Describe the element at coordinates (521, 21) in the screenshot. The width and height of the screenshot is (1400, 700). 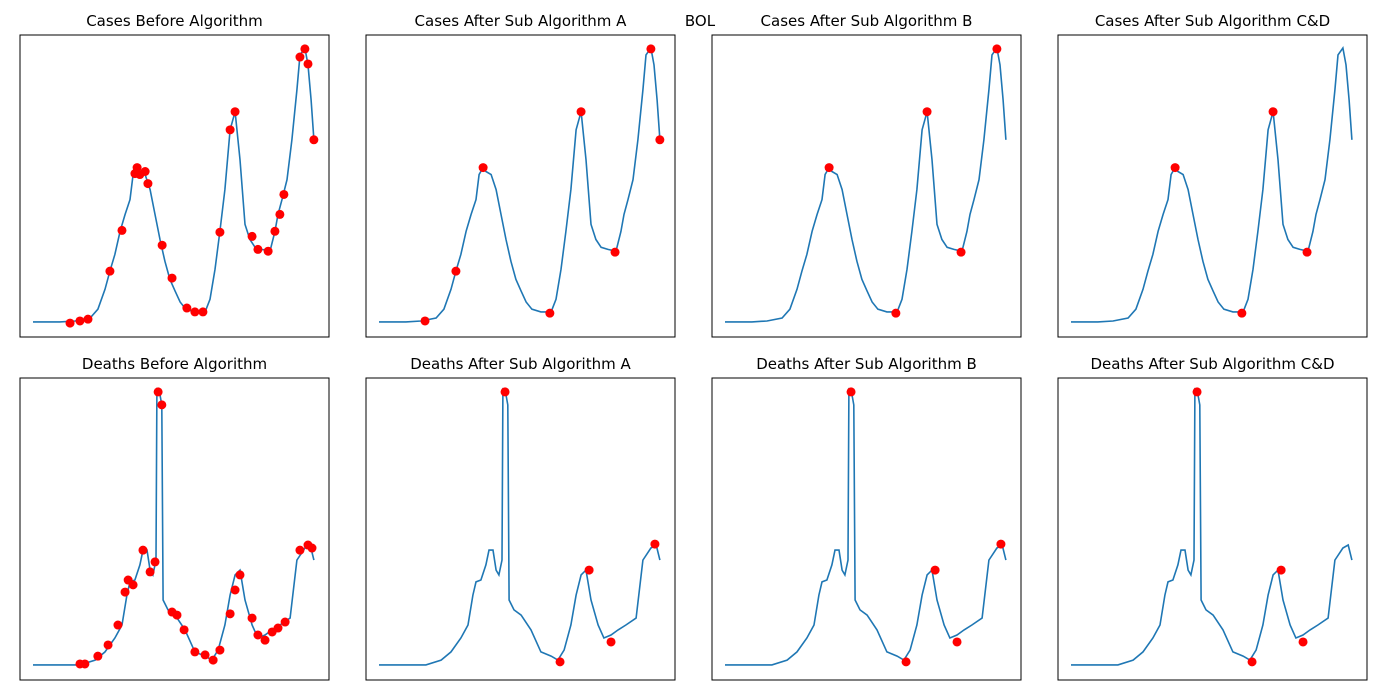
I see `subplot-title: Cases After Sub Algorithm A` at that location.